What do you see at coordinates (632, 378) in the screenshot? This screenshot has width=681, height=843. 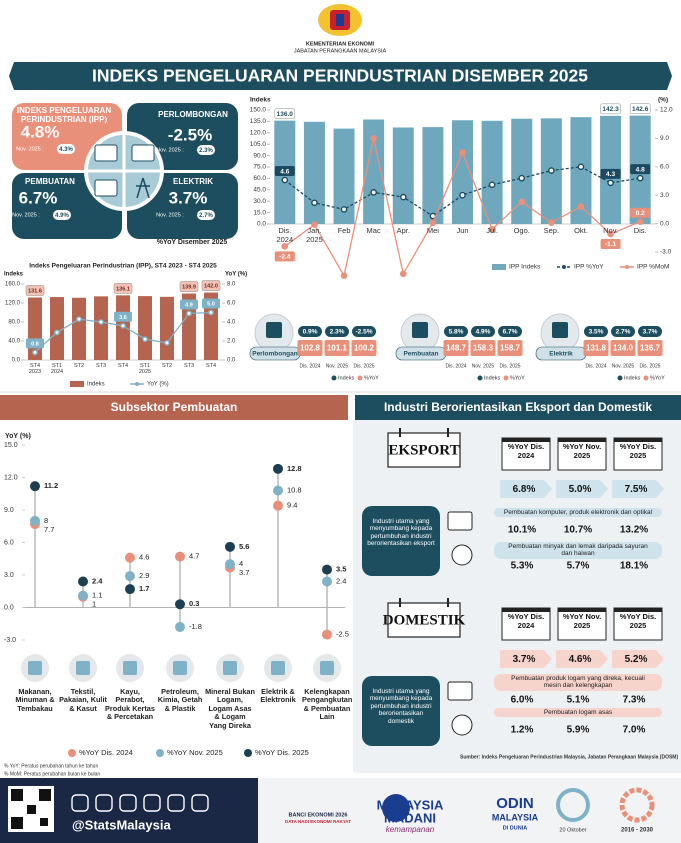 I see `sector-legend: Indeks` at bounding box center [632, 378].